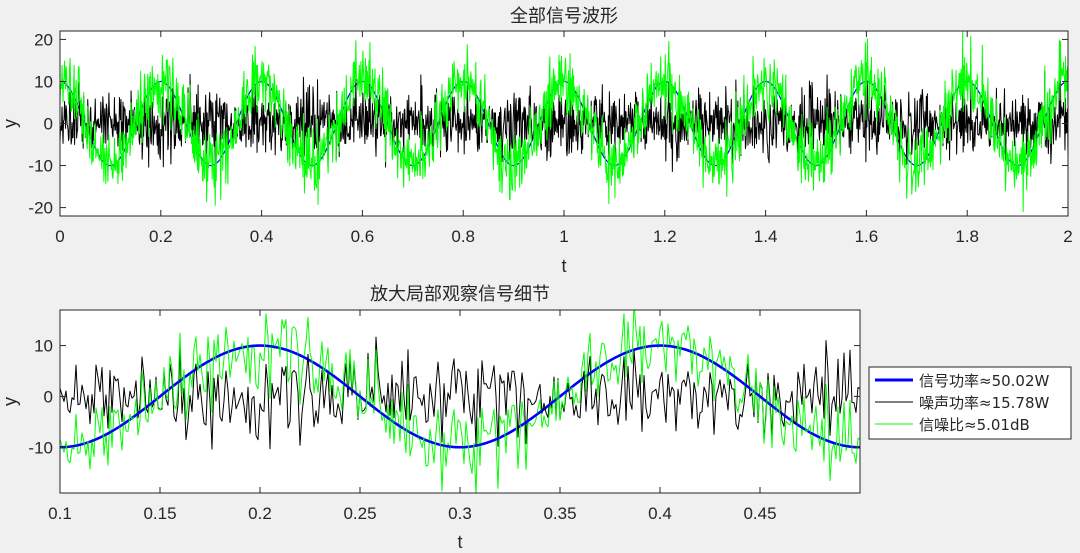  What do you see at coordinates (563, 236) in the screenshot?
I see `full-xtick-label: 1` at bounding box center [563, 236].